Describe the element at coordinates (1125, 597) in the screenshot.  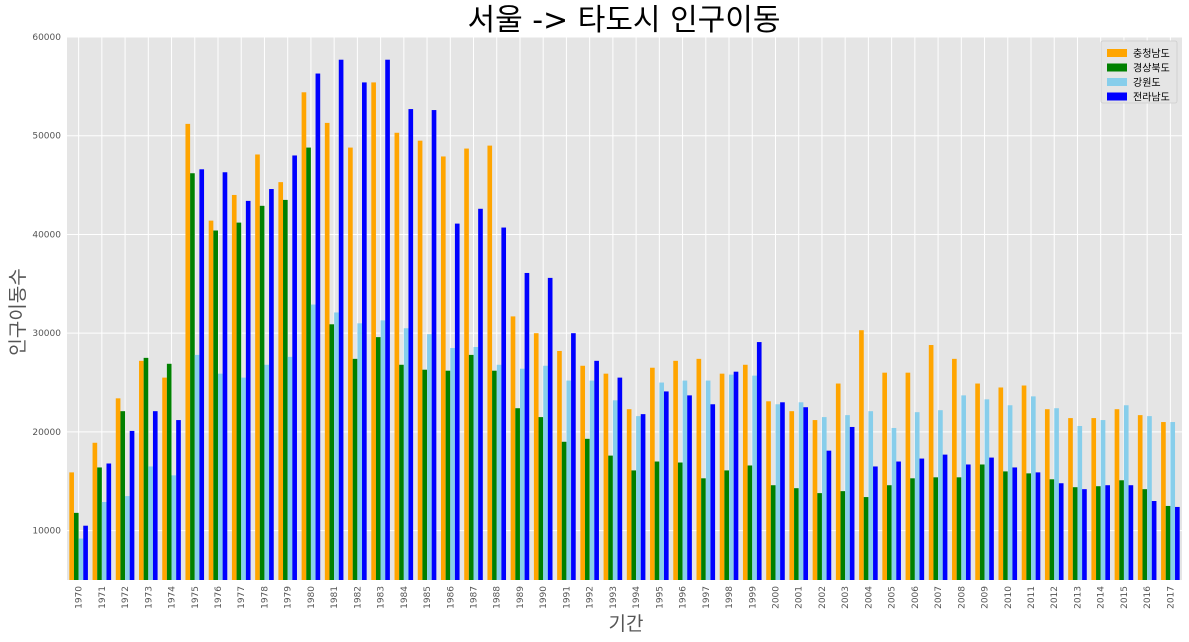
I see `x-tick-label: 2015` at that location.